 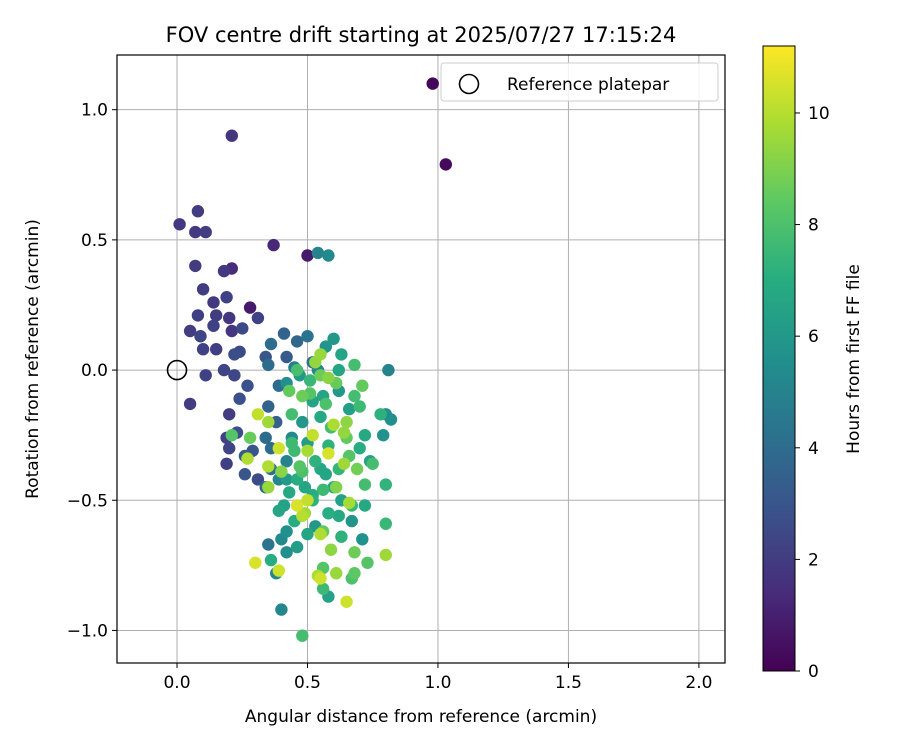 I want to click on colorbar-tick-label: 0, so click(x=813, y=672).